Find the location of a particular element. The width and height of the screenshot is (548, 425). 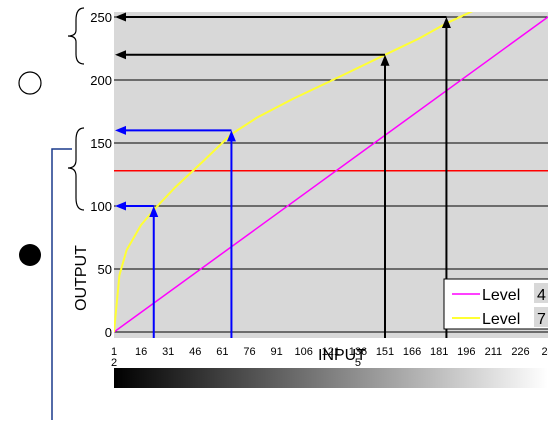

filled-circle-icon is located at coordinates (30, 255).